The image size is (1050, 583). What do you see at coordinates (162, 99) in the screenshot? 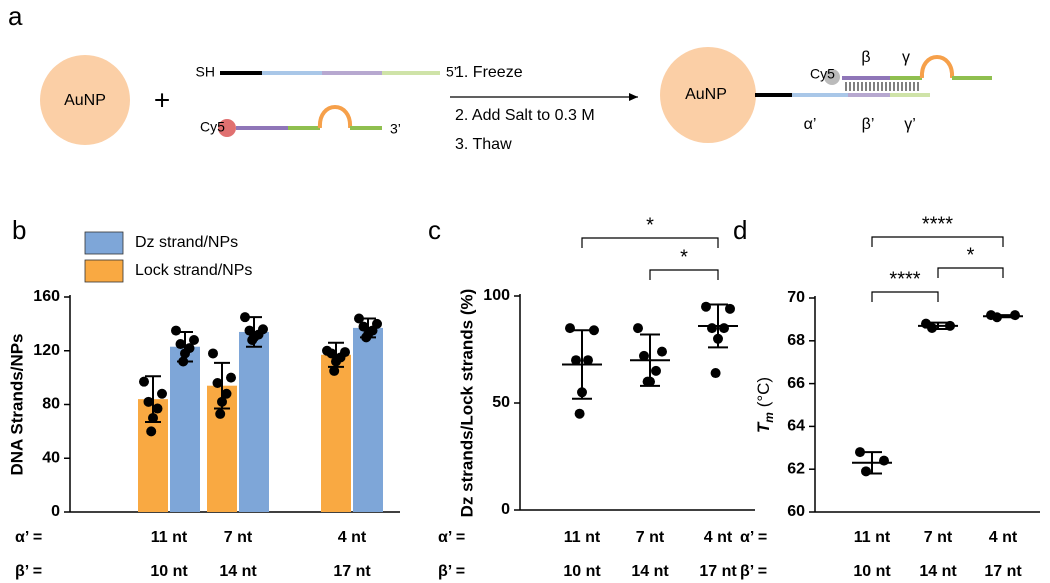
I see `plus: +` at bounding box center [162, 99].